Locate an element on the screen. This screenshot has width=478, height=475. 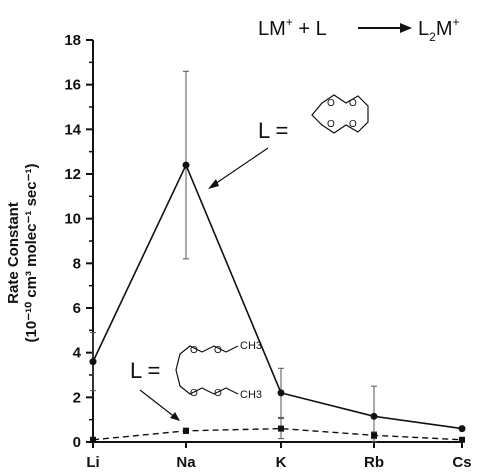
chart-title: LM+ + L L2M+ is located at coordinates (359, 29).